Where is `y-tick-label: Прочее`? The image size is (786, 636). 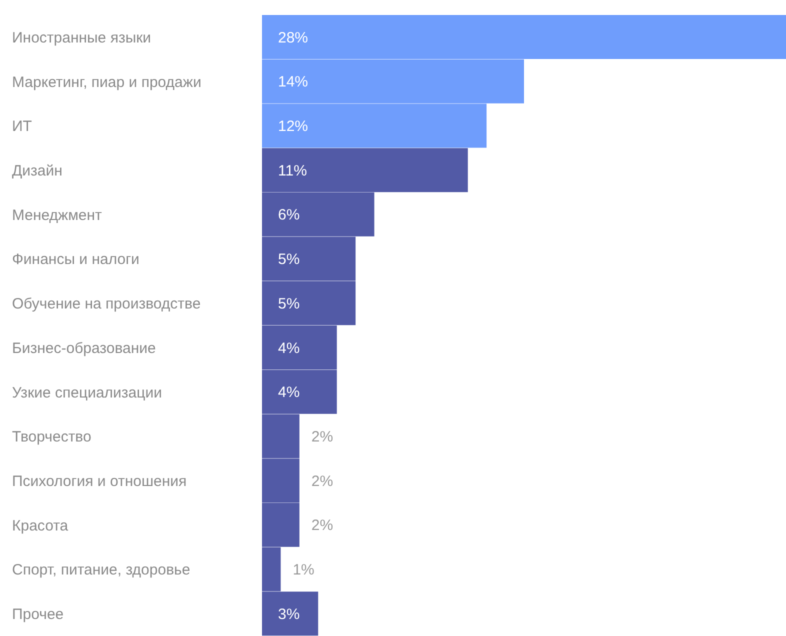 y-tick-label: Прочее is located at coordinates (38, 615).